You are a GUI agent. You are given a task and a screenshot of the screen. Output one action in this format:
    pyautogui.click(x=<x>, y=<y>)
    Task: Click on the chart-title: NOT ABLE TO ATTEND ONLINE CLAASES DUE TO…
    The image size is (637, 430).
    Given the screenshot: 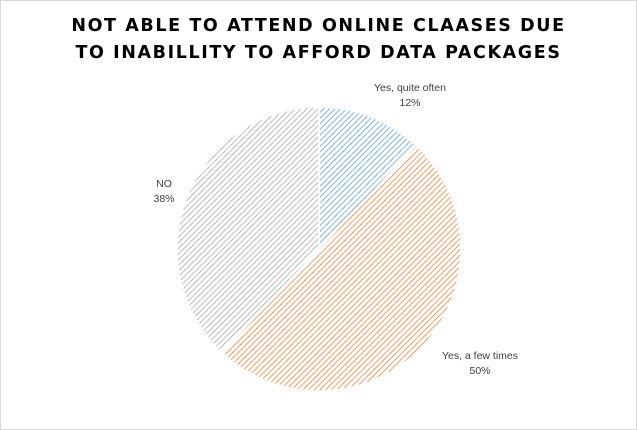 What is the action you would take?
    pyautogui.click(x=318, y=40)
    